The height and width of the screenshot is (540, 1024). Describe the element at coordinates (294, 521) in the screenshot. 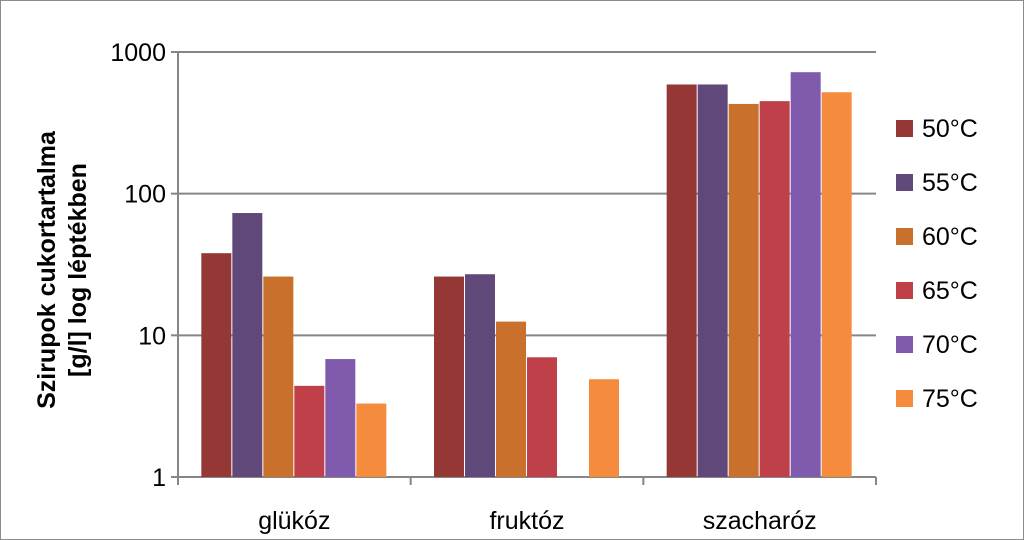

I see `x-tick-label: glükóz` at that location.